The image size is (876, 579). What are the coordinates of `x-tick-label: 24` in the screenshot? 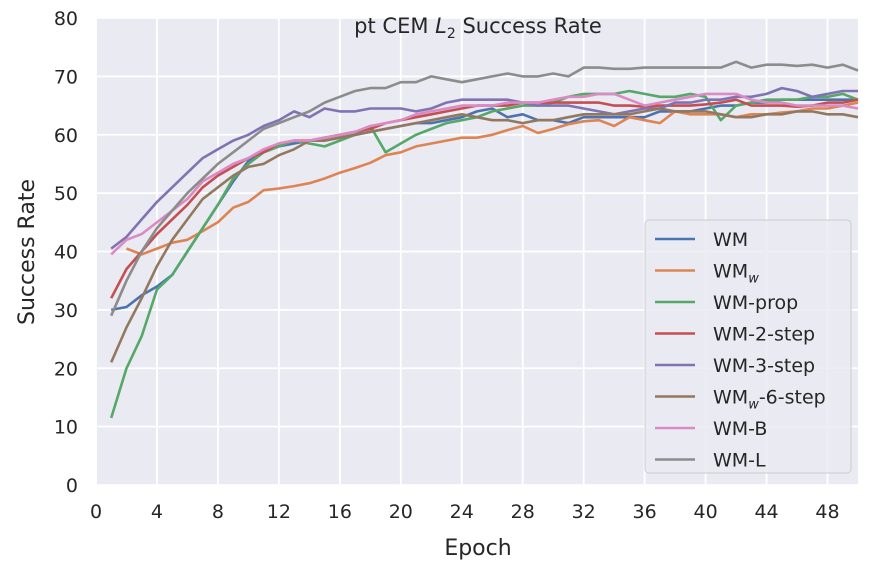 It's located at (462, 512).